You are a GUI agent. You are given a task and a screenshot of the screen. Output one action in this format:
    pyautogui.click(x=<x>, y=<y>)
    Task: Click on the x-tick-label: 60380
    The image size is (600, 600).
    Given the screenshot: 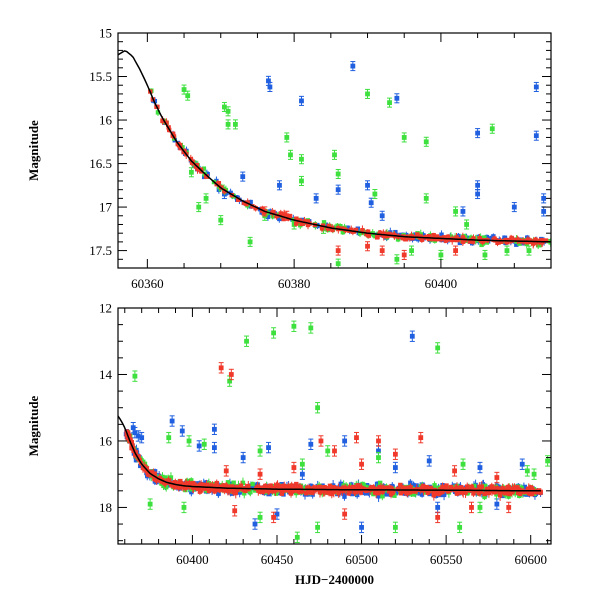 What is the action you would take?
    pyautogui.click(x=294, y=283)
    